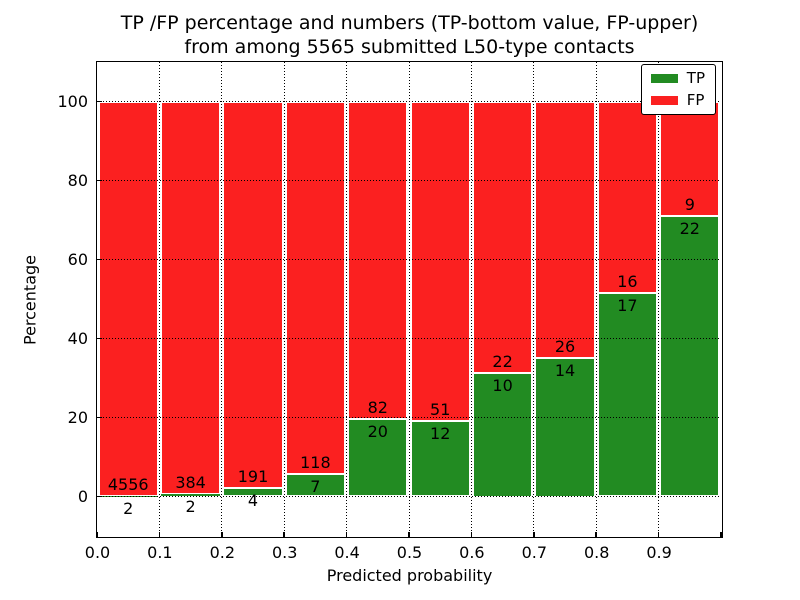  I want to click on tp-count-annotation: 14, so click(565, 371).